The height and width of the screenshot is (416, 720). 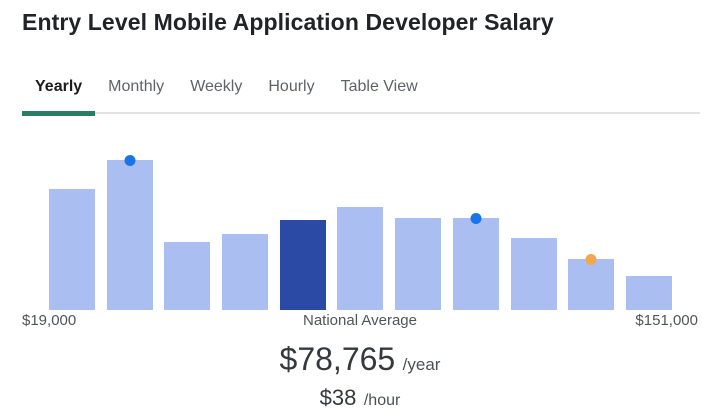 I want to click on tab-bar: Yearly Monthly Weekly Hourly Table View, so click(x=361, y=94).